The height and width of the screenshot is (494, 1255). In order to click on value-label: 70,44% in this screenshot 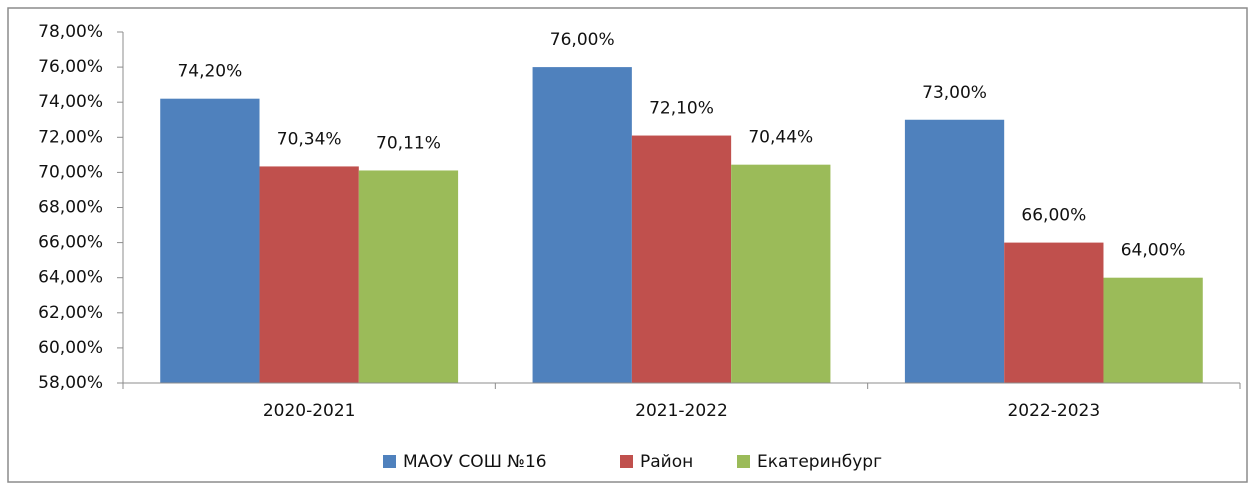, I will do `click(780, 138)`.